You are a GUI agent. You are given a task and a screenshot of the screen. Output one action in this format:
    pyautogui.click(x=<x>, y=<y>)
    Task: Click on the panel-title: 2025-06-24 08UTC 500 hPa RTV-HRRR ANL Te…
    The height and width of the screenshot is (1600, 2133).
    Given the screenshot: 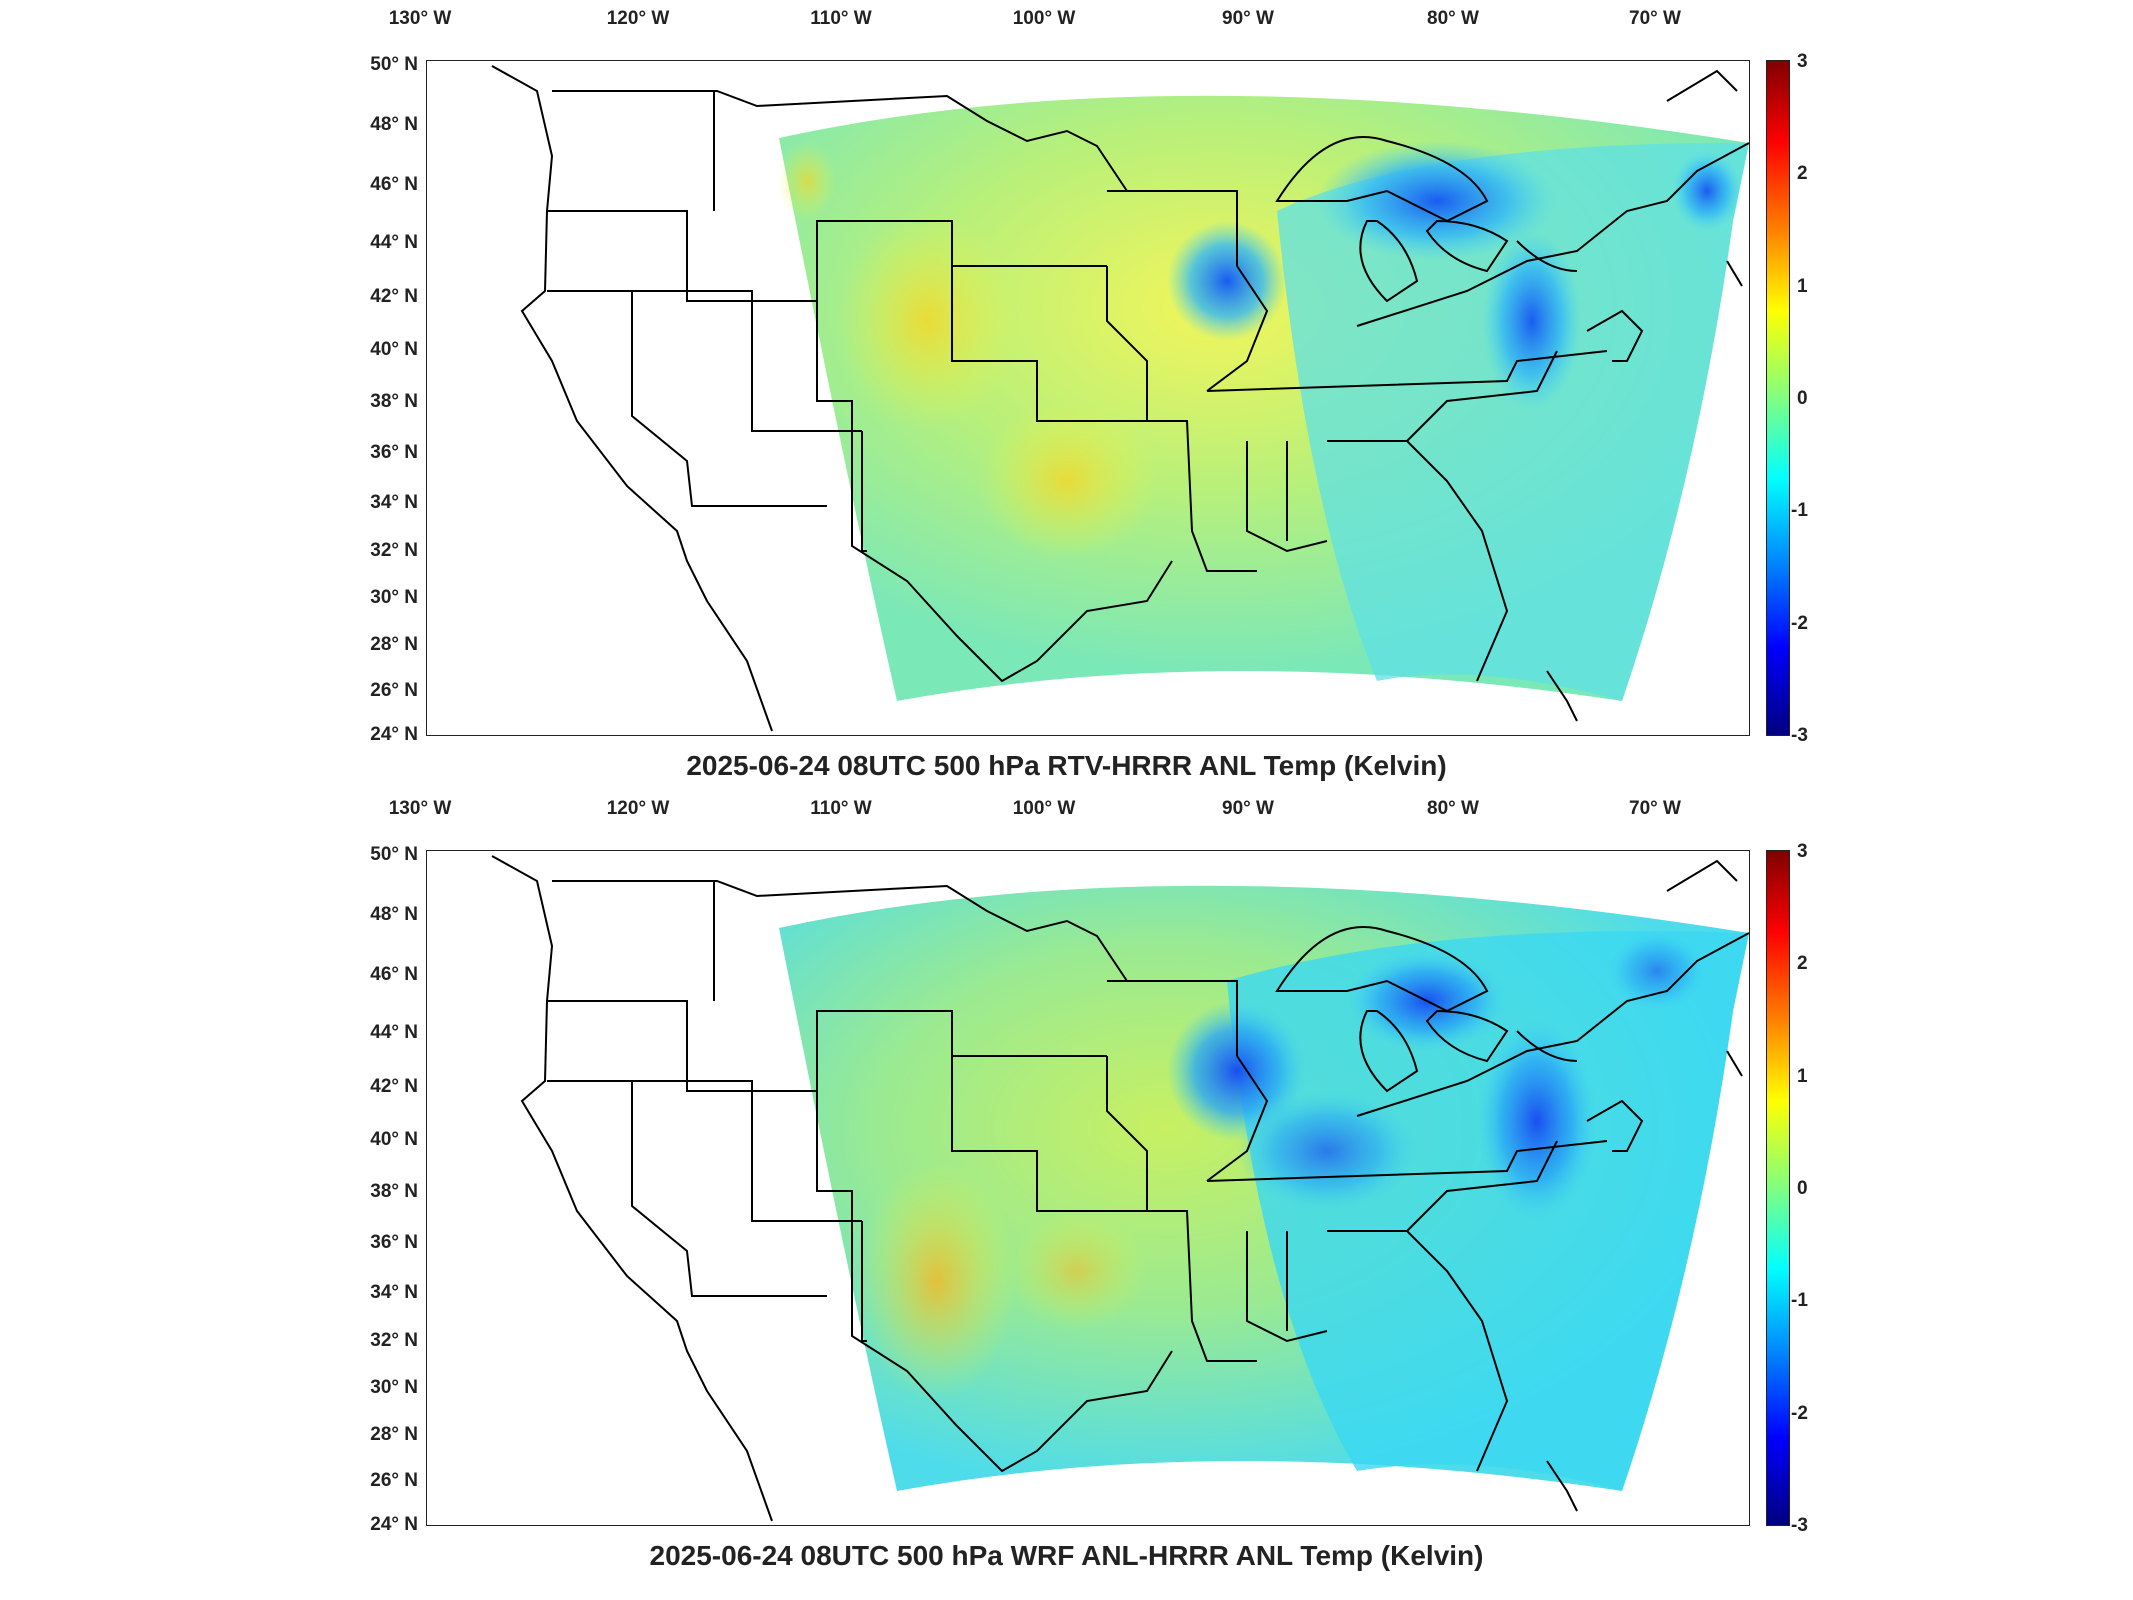 What is the action you would take?
    pyautogui.click(x=1066, y=765)
    